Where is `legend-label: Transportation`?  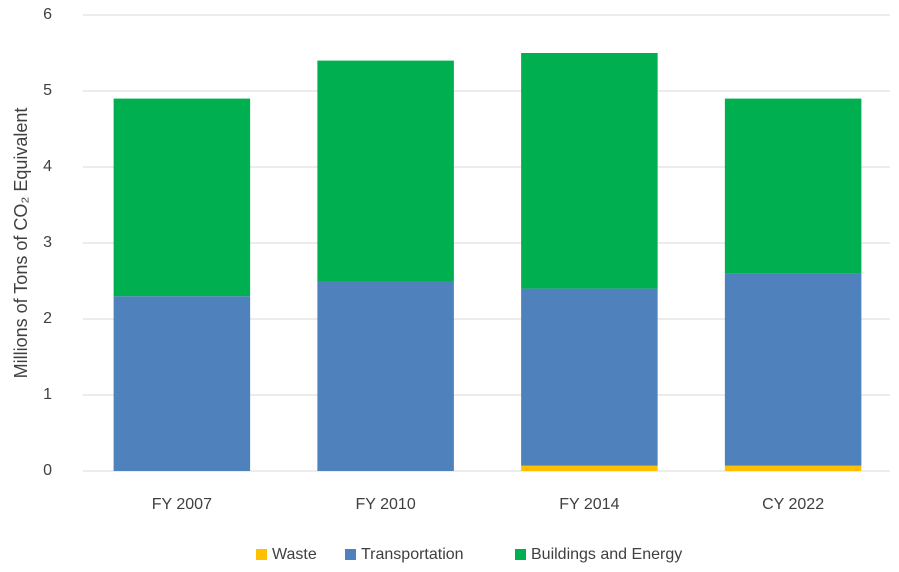
legend-label: Transportation is located at coordinates (412, 554).